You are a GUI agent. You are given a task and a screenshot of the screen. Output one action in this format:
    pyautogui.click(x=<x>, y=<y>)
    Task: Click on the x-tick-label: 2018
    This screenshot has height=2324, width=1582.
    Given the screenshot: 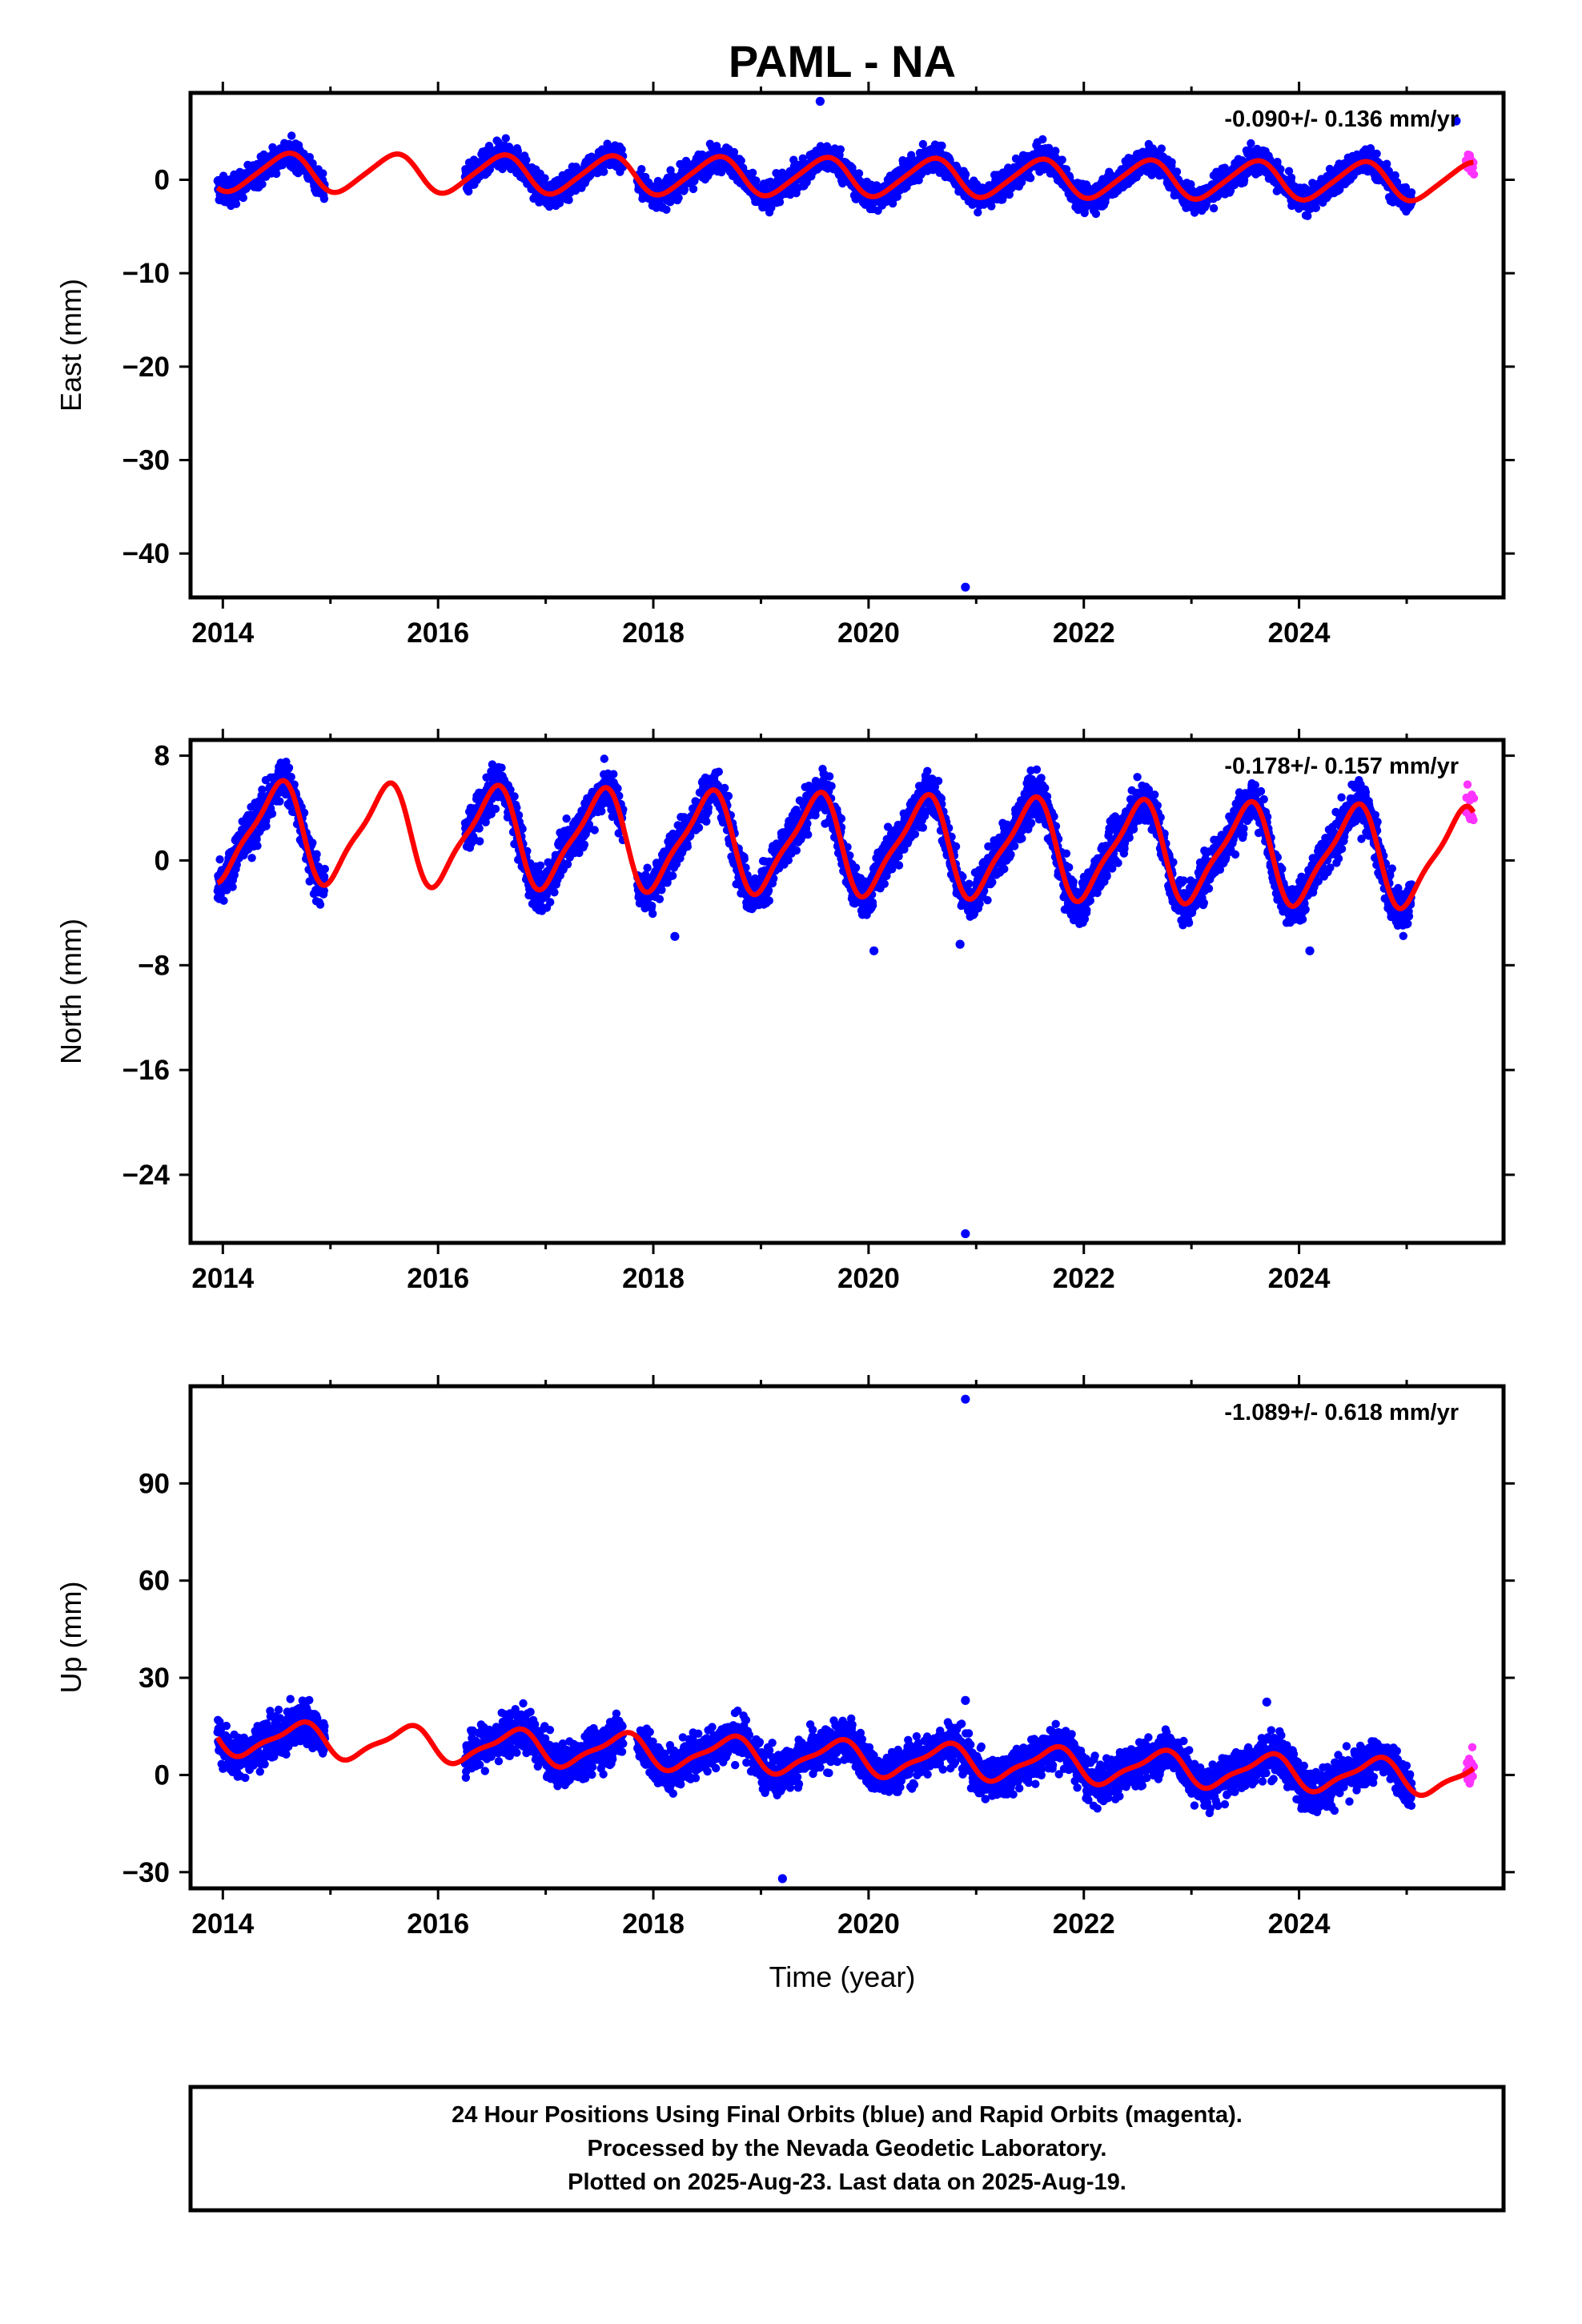 What is the action you would take?
    pyautogui.click(x=654, y=633)
    